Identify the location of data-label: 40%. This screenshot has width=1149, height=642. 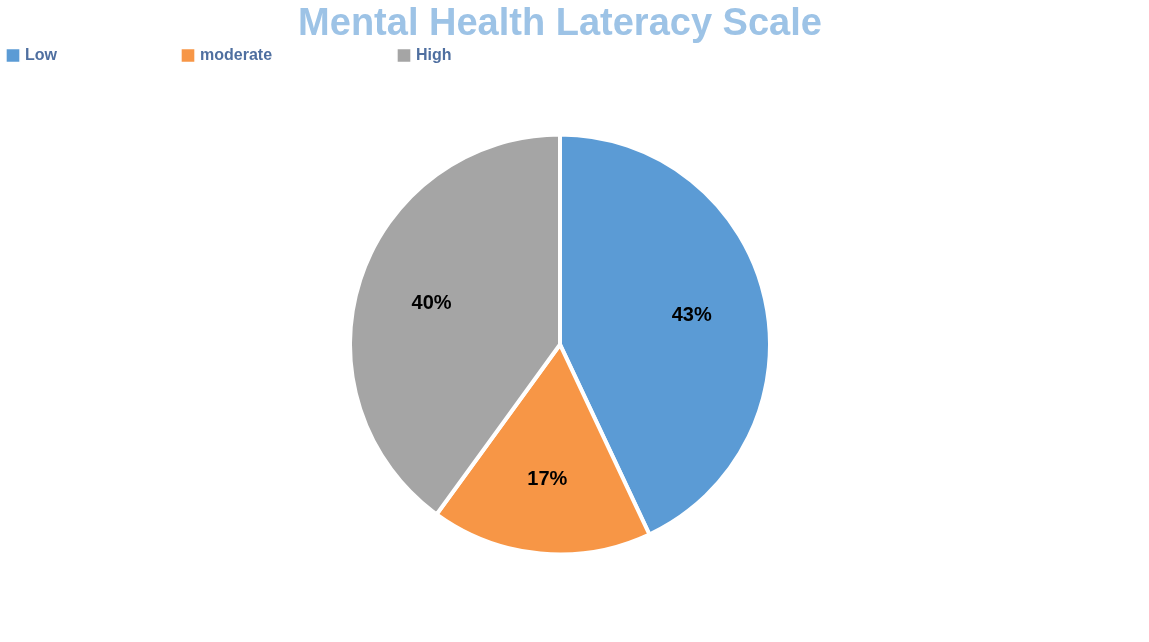
(431, 301).